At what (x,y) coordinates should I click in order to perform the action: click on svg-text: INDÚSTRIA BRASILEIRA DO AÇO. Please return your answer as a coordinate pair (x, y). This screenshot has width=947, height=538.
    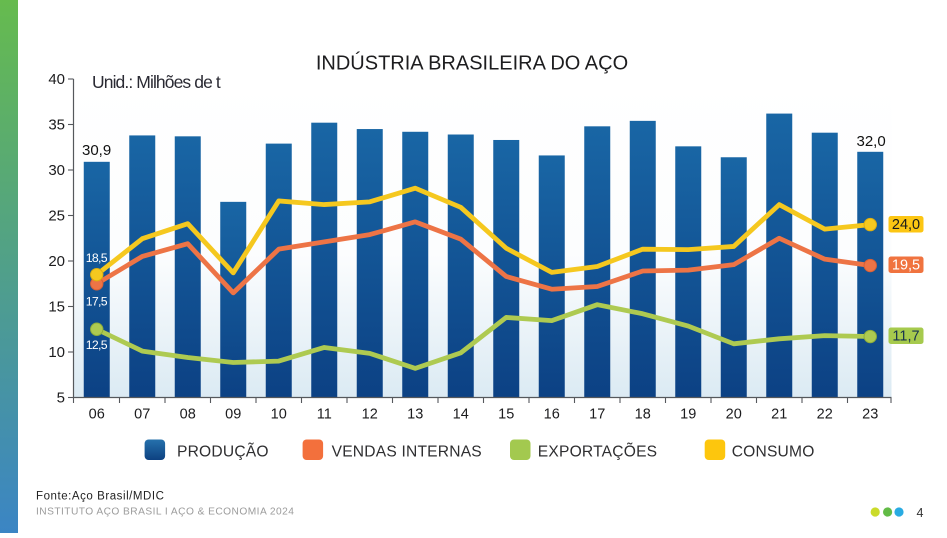
    Looking at the image, I should click on (472, 63).